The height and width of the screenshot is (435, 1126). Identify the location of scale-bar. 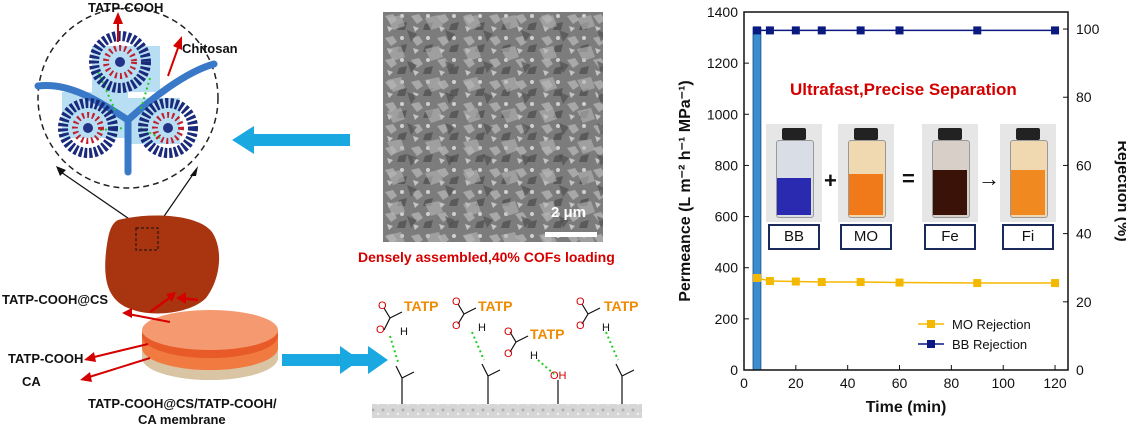
(571, 234).